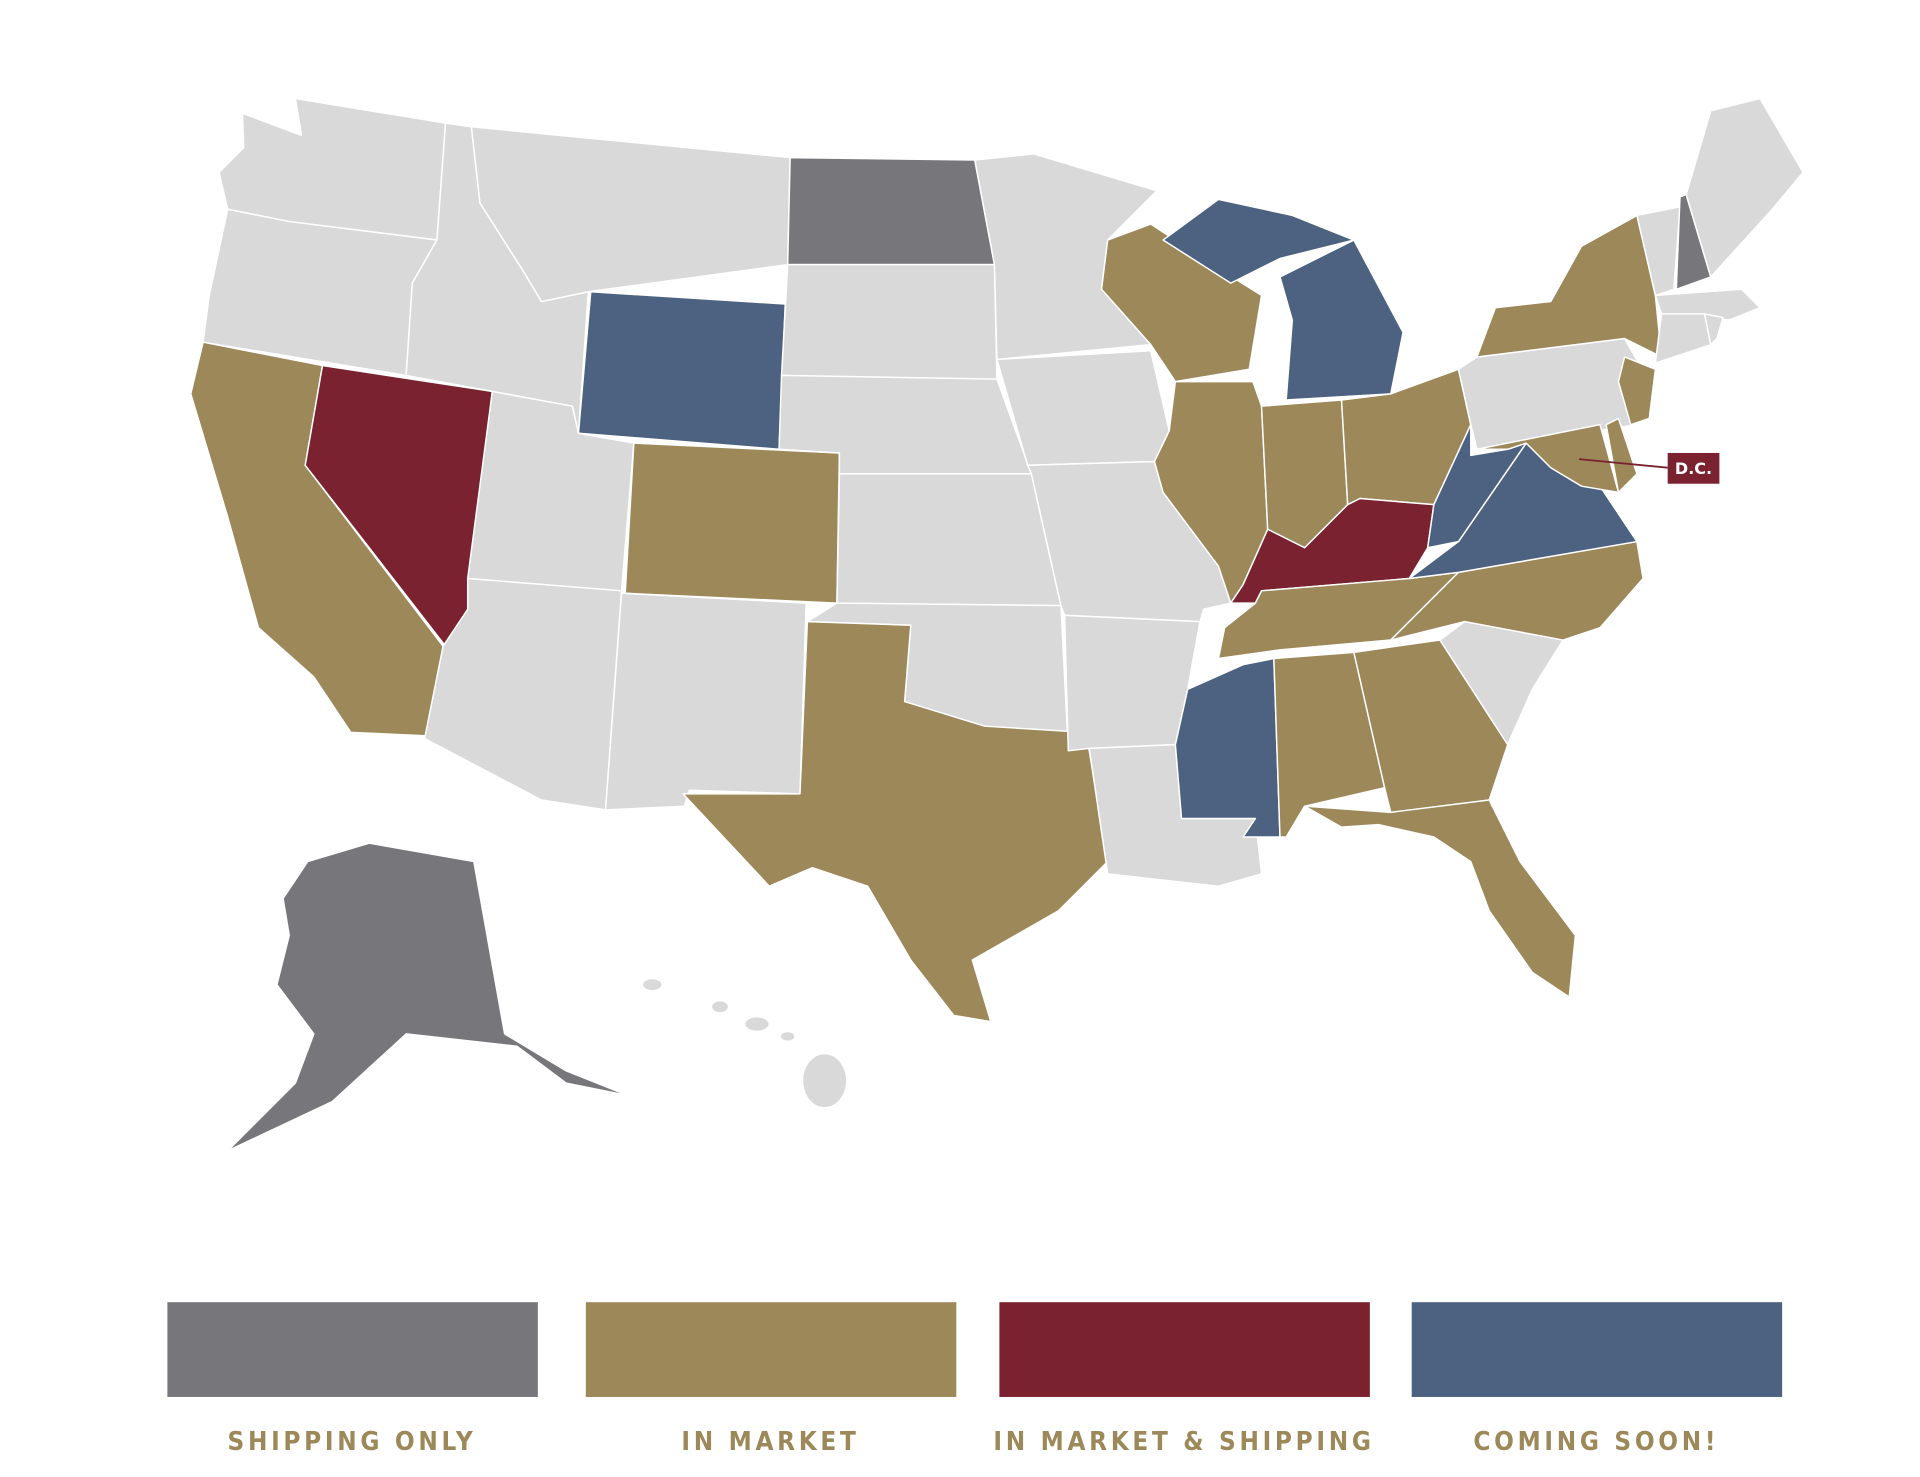  Describe the element at coordinates (1440, 898) in the screenshot. I see `state-fl` at that location.